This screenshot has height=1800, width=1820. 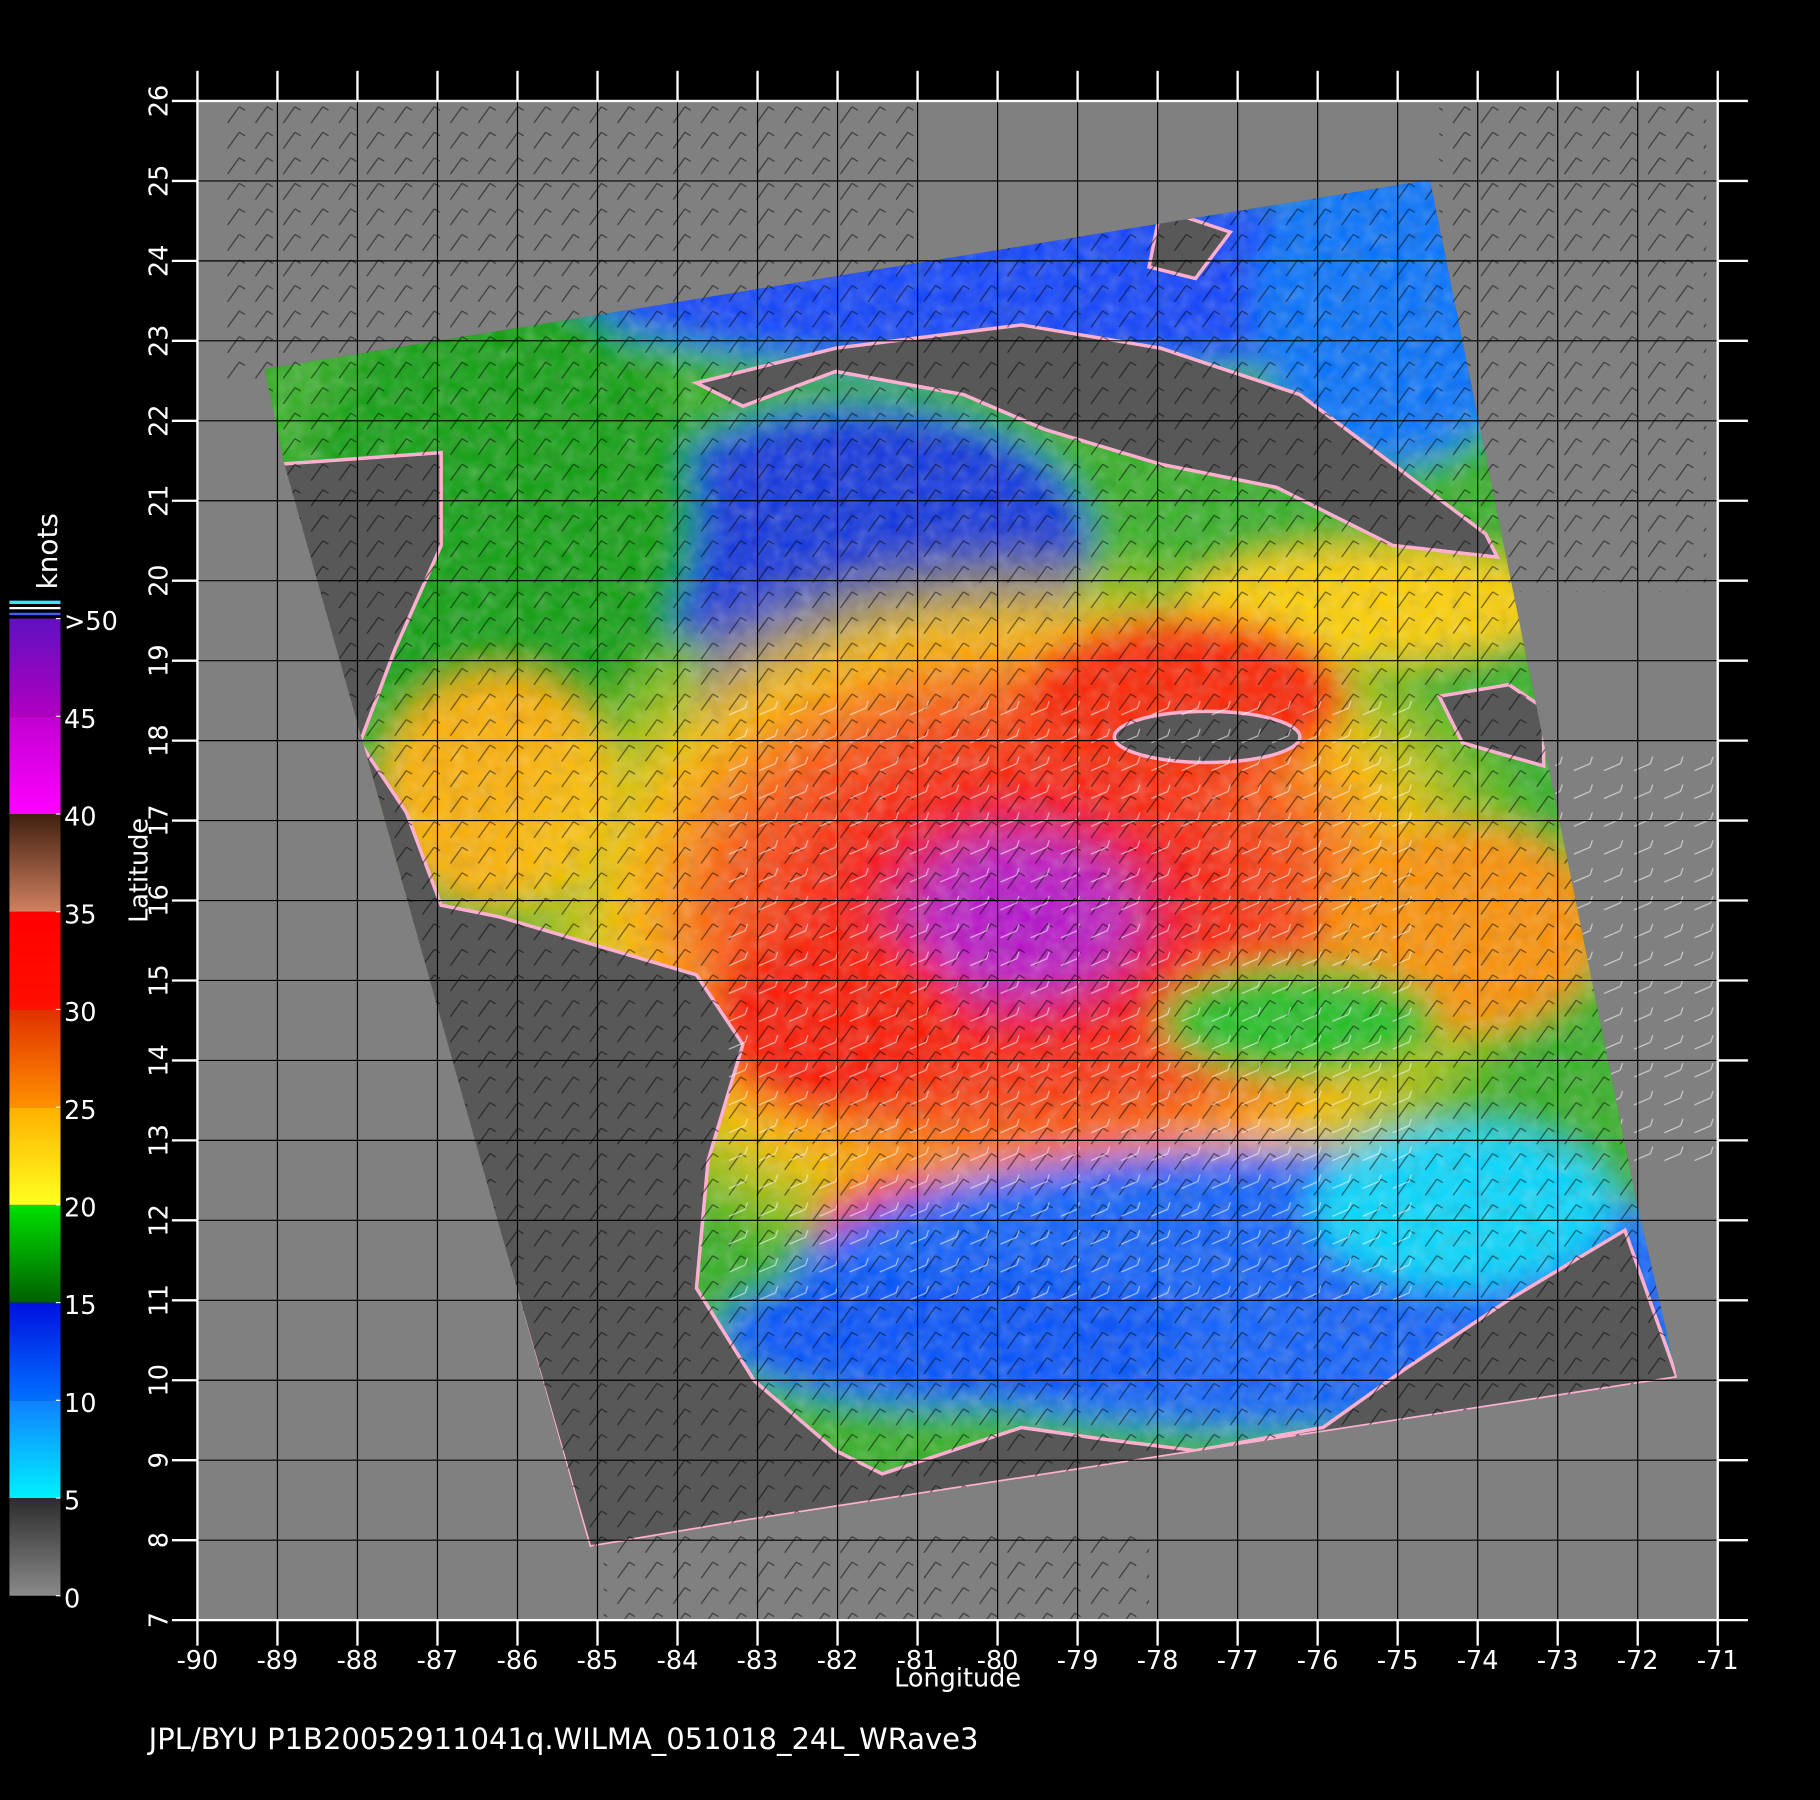 What do you see at coordinates (159, 580) in the screenshot?
I see `y-tick-label: 20` at bounding box center [159, 580].